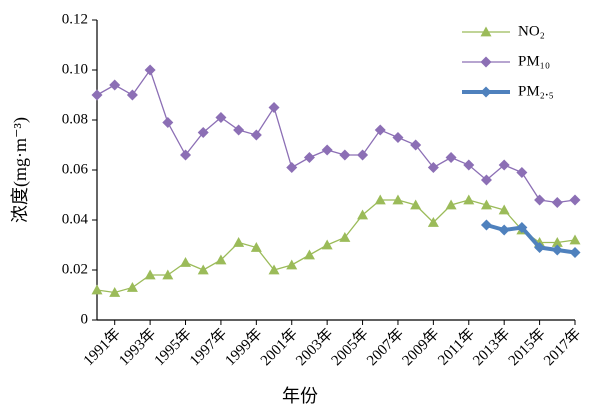 The height and width of the screenshot is (414, 600). Describe the element at coordinates (173, 347) in the screenshot. I see `x-tick-label: 1995年` at that location.